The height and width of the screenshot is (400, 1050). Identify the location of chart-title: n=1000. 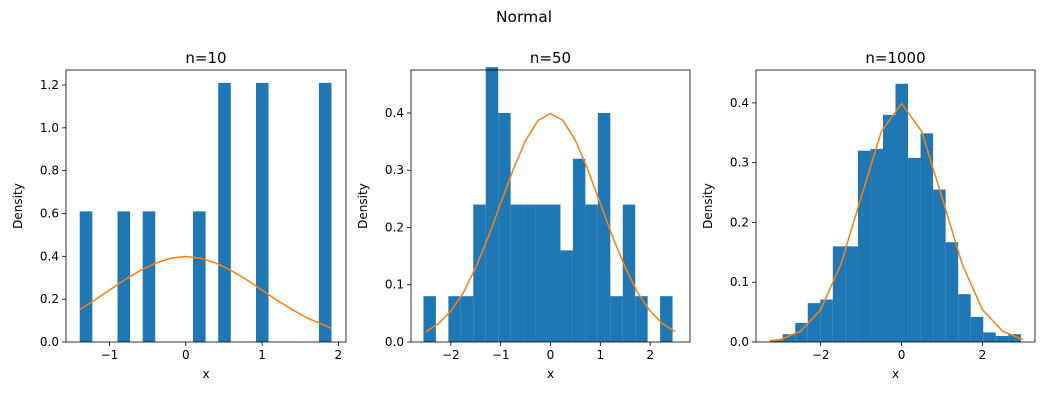
(895, 58).